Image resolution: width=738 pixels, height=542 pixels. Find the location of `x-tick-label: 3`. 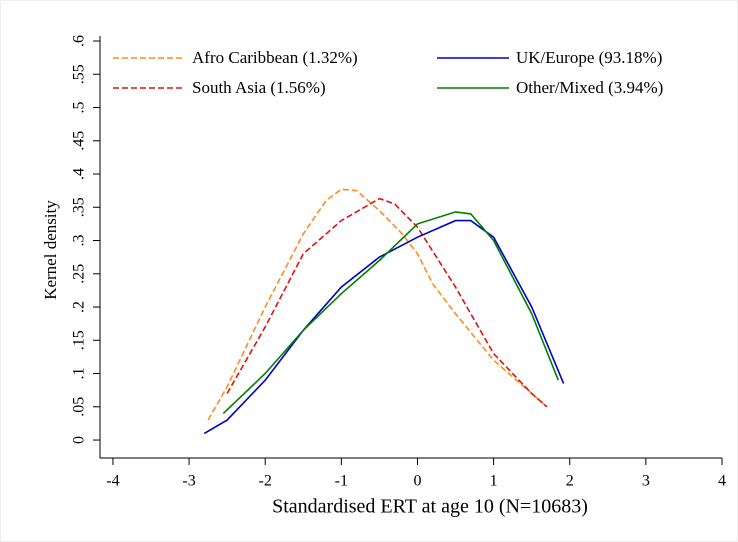

x-tick-label: 3 is located at coordinates (646, 481).